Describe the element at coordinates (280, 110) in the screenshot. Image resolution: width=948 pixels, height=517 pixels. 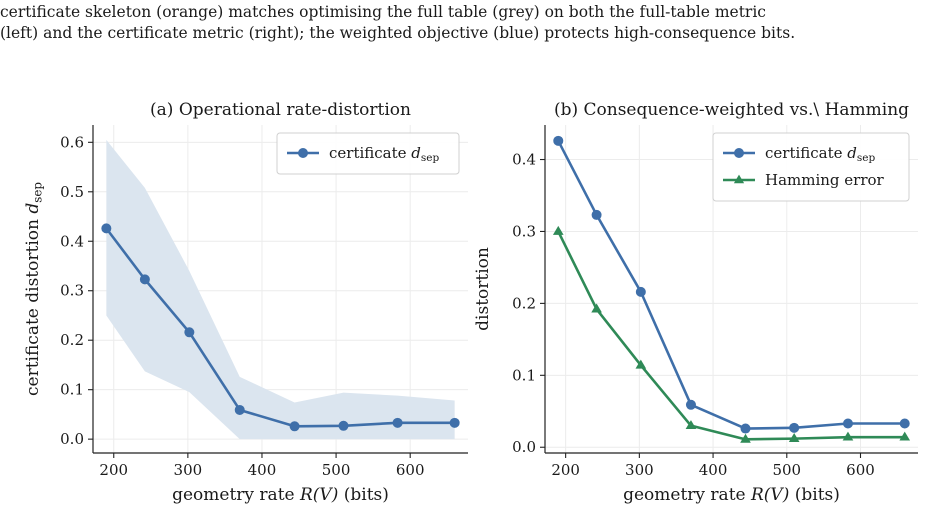
I see `panel-title: (a) Operational rate-distortion` at that location.